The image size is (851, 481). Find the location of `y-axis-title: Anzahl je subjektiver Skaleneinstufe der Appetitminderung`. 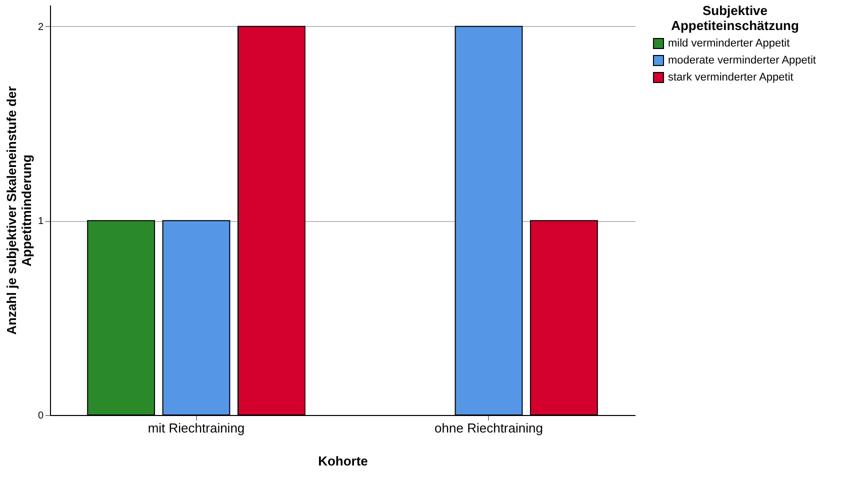

y-axis-title: Anzahl je subjektiver Skaleneinstufe der Appetitminderung is located at coordinates (19, 210).